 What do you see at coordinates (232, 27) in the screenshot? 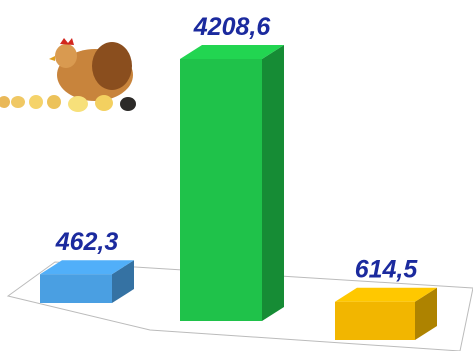
I see `value-label: 4208,6` at bounding box center [232, 27].